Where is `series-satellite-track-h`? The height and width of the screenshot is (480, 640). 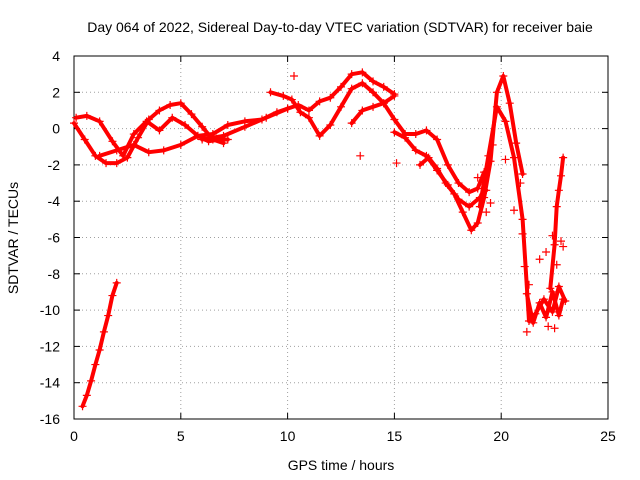
series-satellite-track-h is located at coordinates (471, 153).